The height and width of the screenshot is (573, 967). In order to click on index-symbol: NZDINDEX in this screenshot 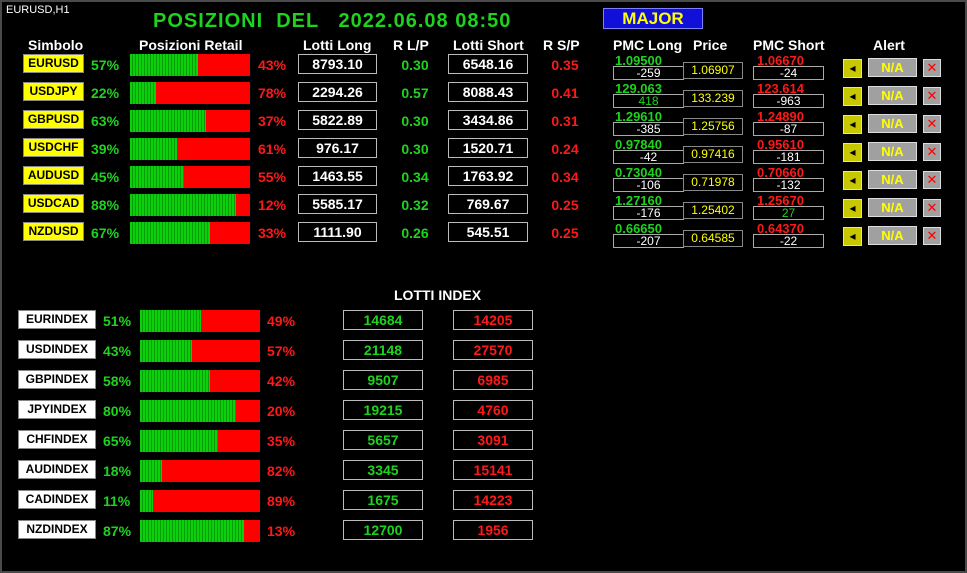, I will do `click(57, 529)`.